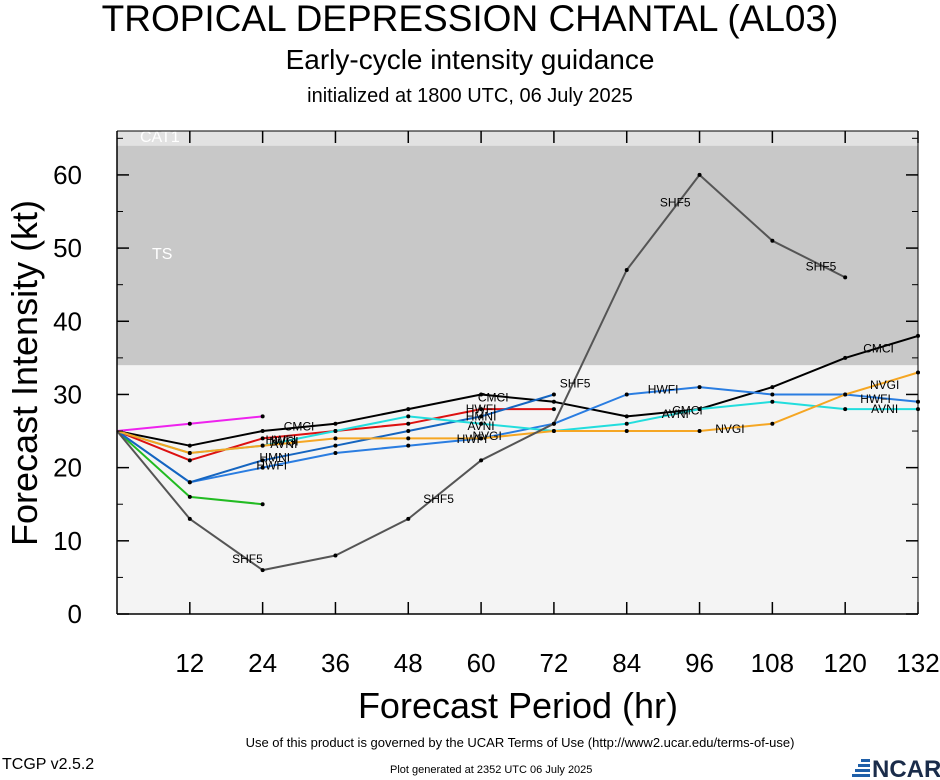 The image size is (940, 780). I want to click on ncar-logo: NCAR, so click(896, 768).